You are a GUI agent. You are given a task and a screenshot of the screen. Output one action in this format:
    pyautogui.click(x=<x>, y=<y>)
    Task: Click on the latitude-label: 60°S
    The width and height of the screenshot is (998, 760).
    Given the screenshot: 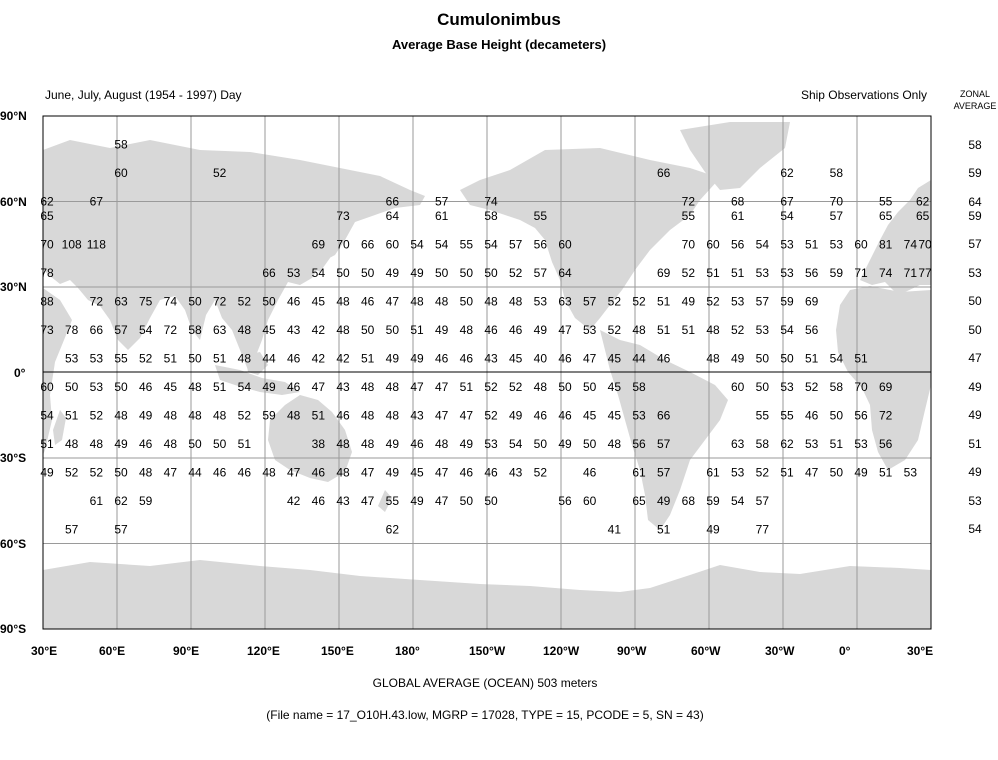 What is the action you would take?
    pyautogui.click(x=13, y=543)
    